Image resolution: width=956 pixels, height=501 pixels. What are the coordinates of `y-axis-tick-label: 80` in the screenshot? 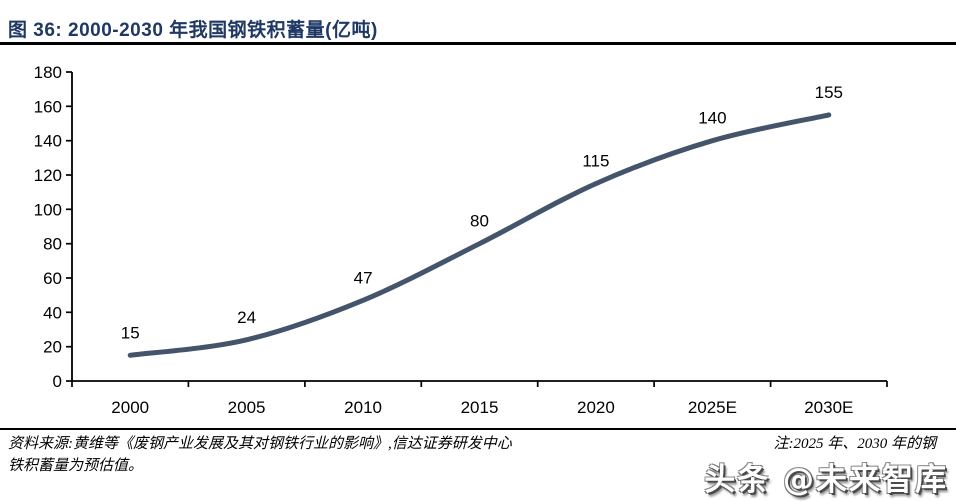 It's located at (52, 244).